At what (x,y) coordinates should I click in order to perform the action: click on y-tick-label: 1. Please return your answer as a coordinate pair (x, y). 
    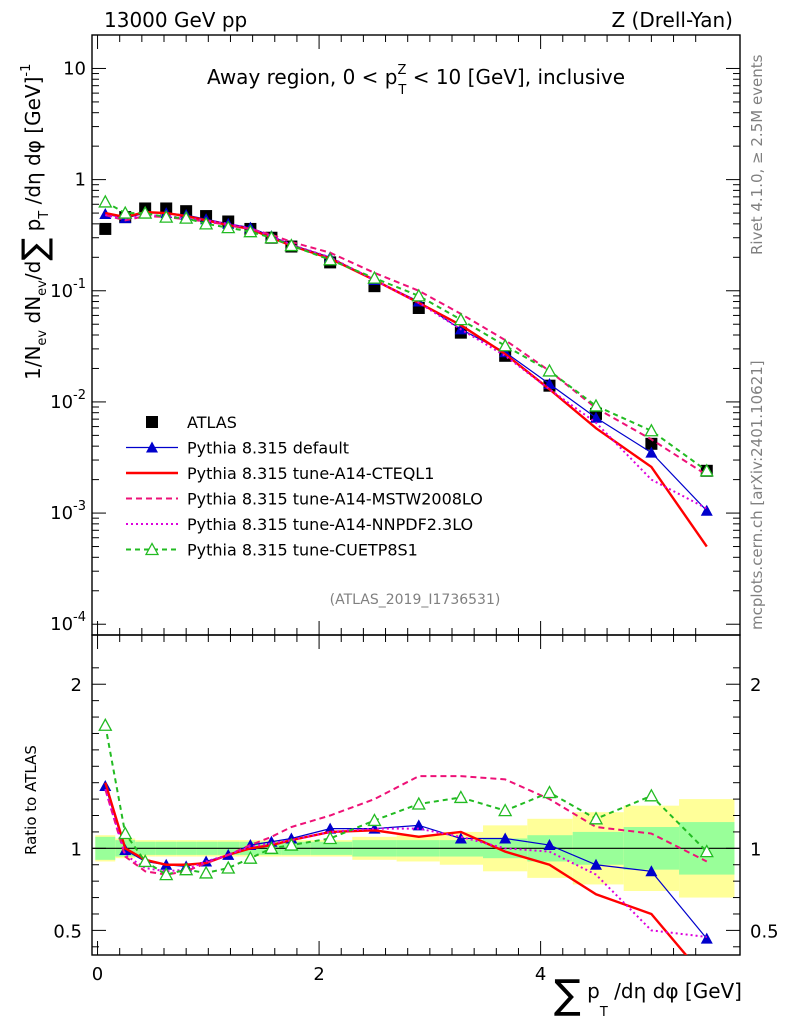
    Looking at the image, I should click on (80, 180).